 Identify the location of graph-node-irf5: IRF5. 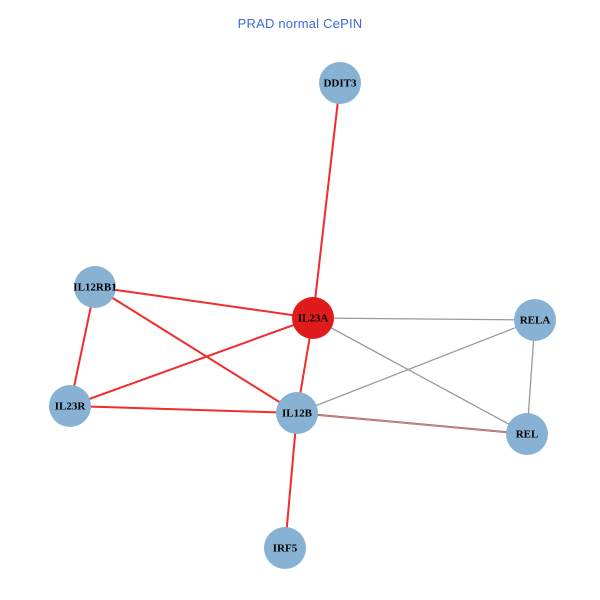
(285, 548).